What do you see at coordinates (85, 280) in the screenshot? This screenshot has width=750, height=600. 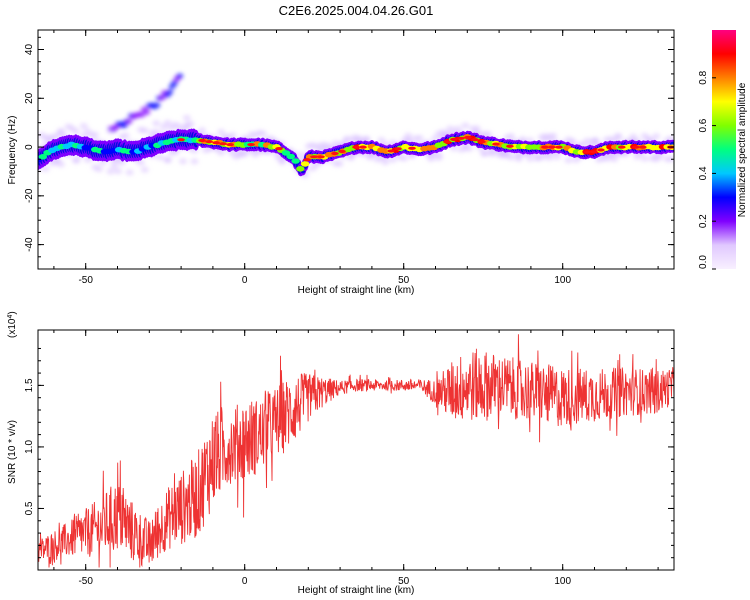 I see `spectrogram-xtick-label: -50` at bounding box center [85, 280].